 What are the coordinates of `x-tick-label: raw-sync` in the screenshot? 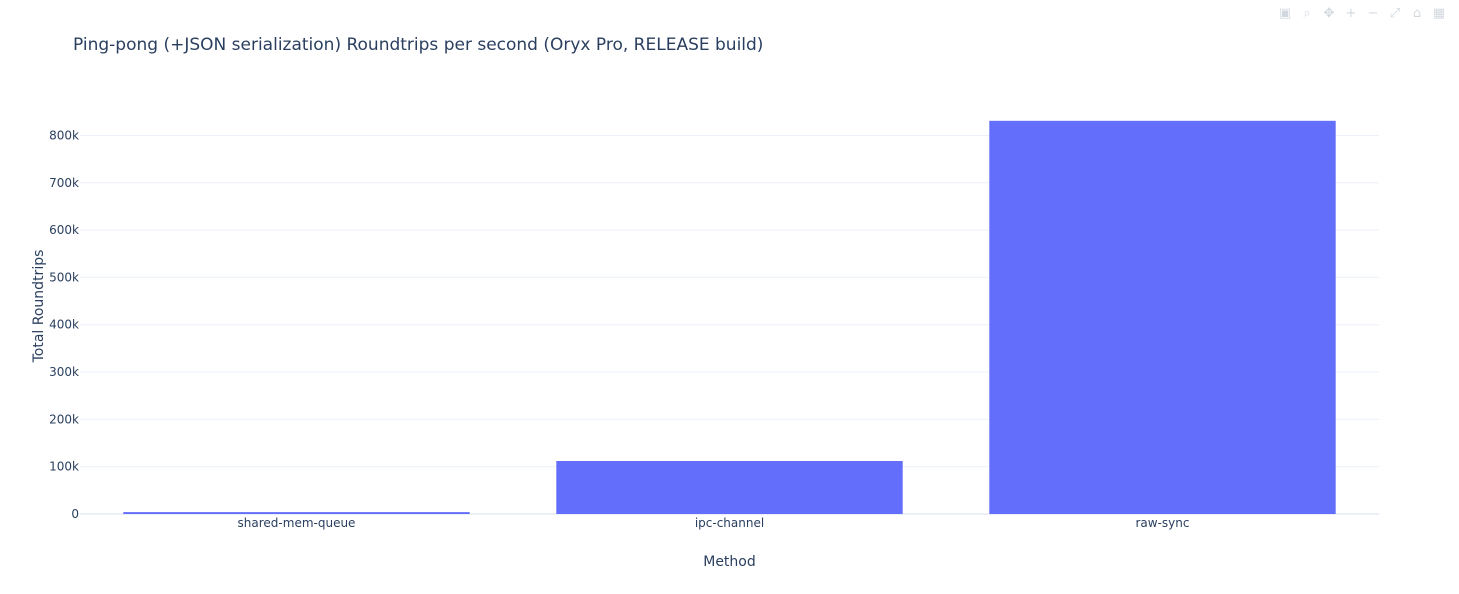 It's located at (1163, 523).